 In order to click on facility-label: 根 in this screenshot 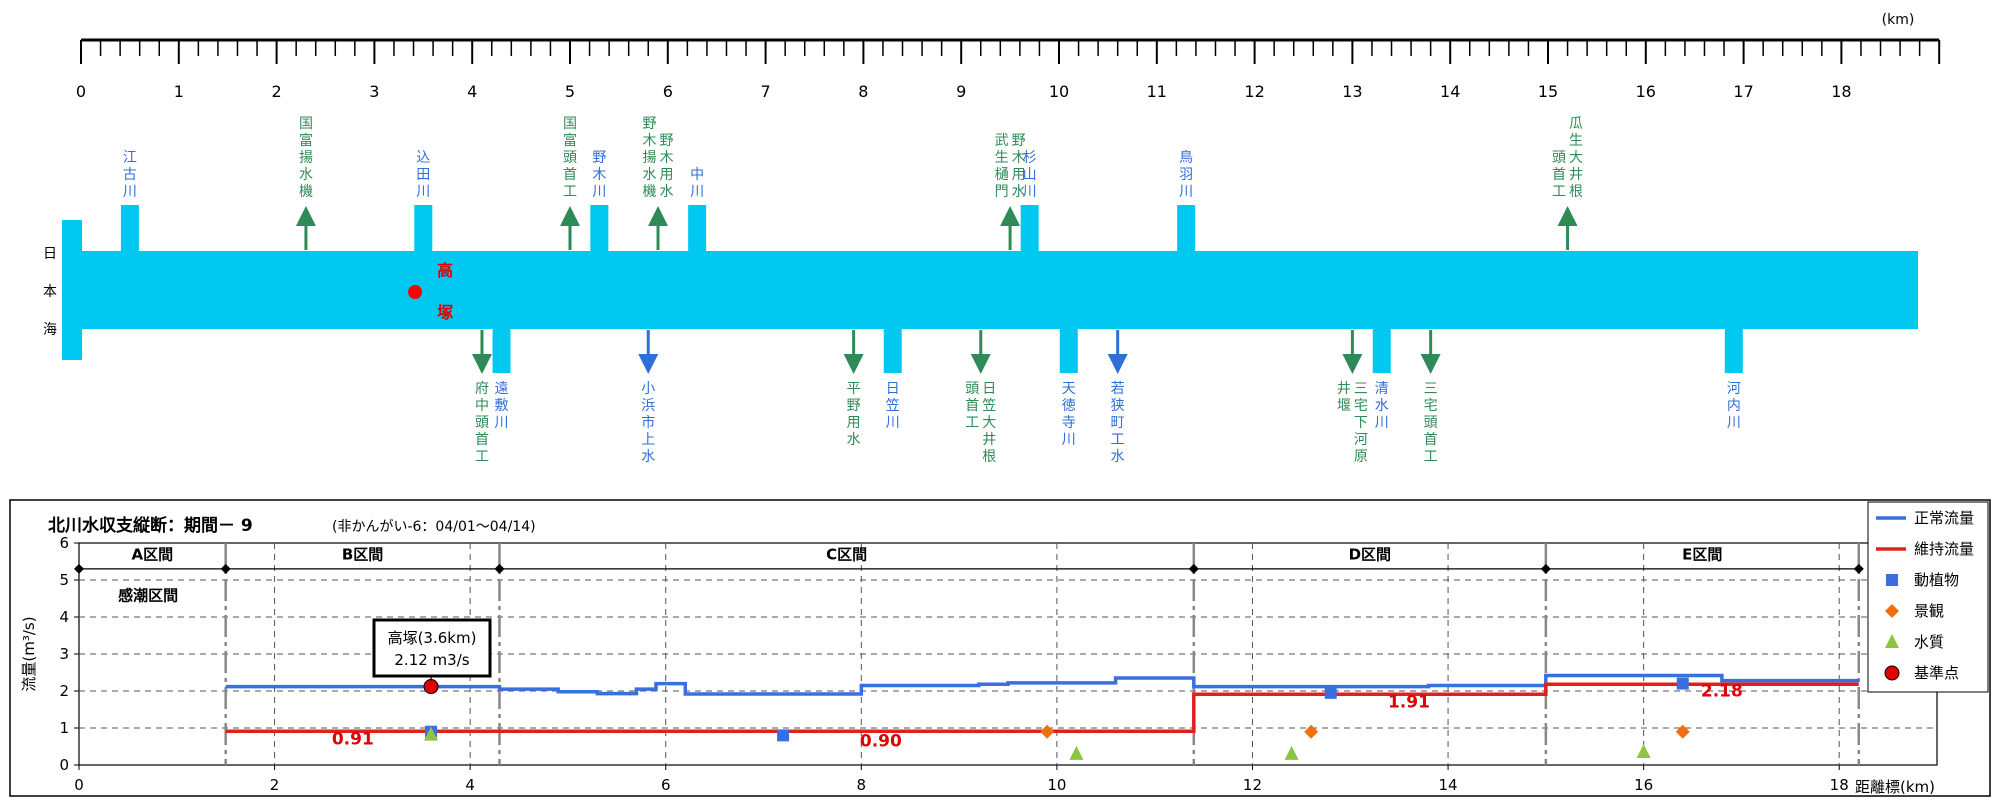, I will do `click(1576, 192)`.